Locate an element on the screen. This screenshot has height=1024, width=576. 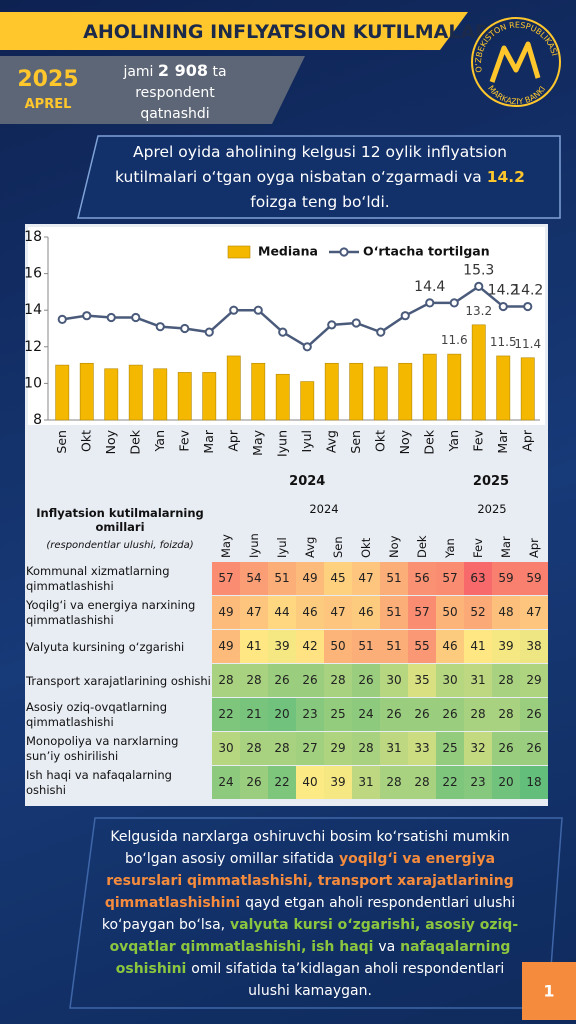
table-title: Inflyatsion kutilmalarning omillari is located at coordinates (120, 520).